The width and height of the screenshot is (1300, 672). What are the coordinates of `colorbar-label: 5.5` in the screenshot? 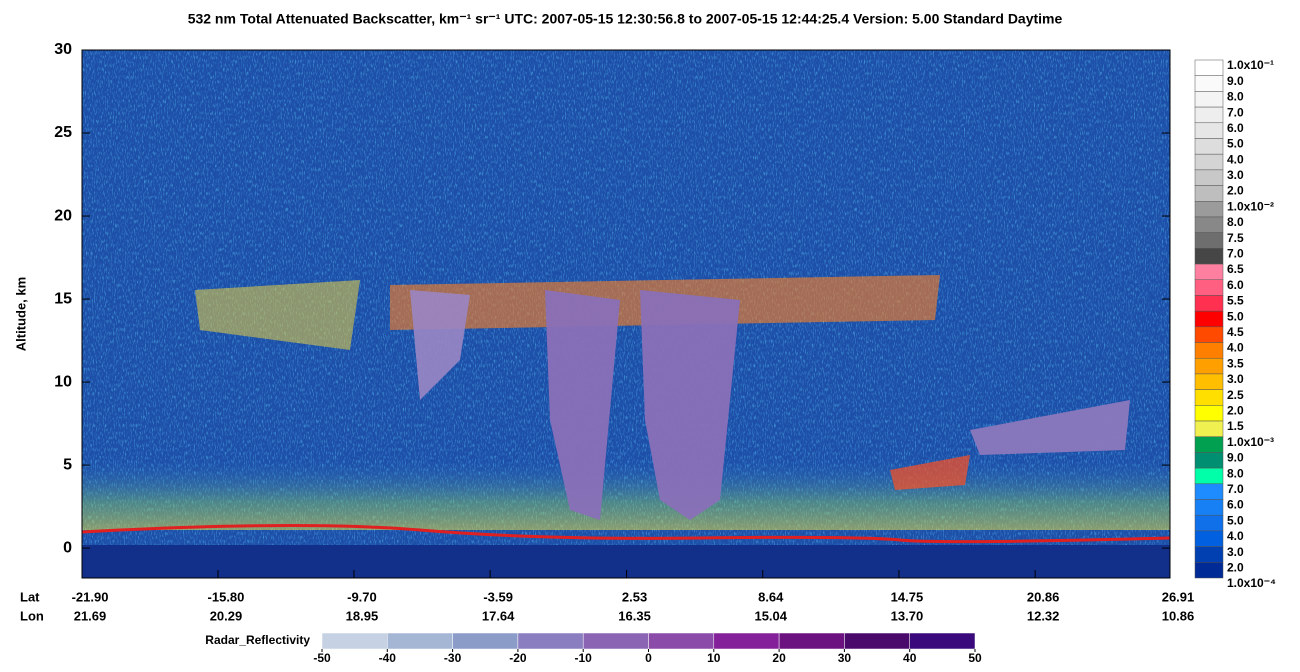 It's located at (1235, 301).